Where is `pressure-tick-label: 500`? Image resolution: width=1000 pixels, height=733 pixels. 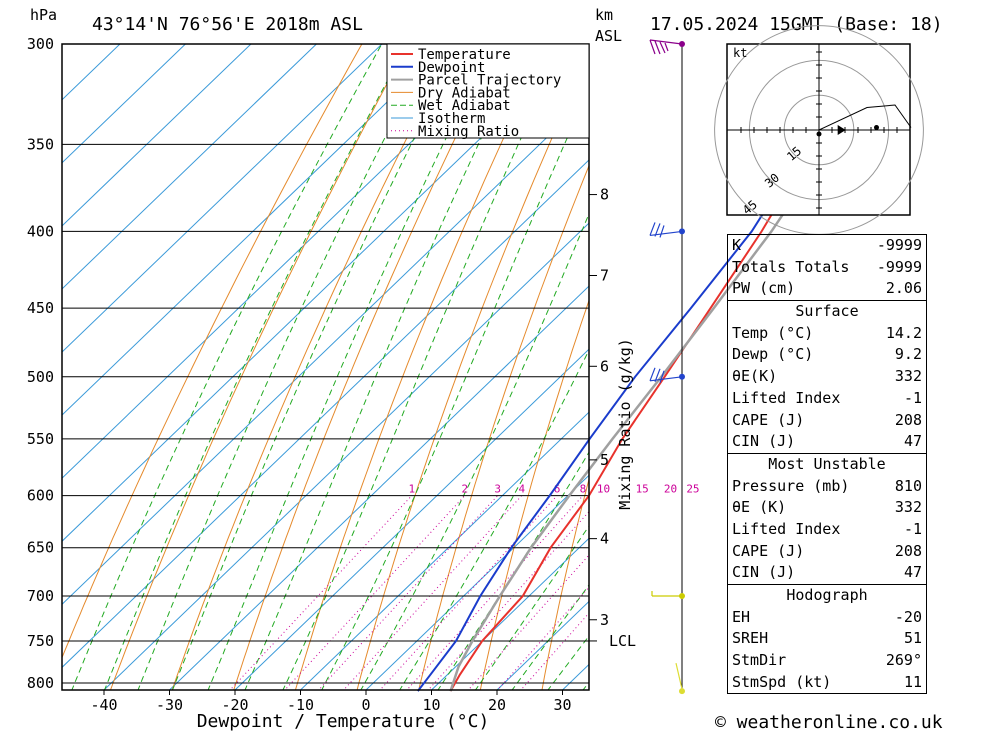 pressure-tick-label: 500 is located at coordinates (40, 377).